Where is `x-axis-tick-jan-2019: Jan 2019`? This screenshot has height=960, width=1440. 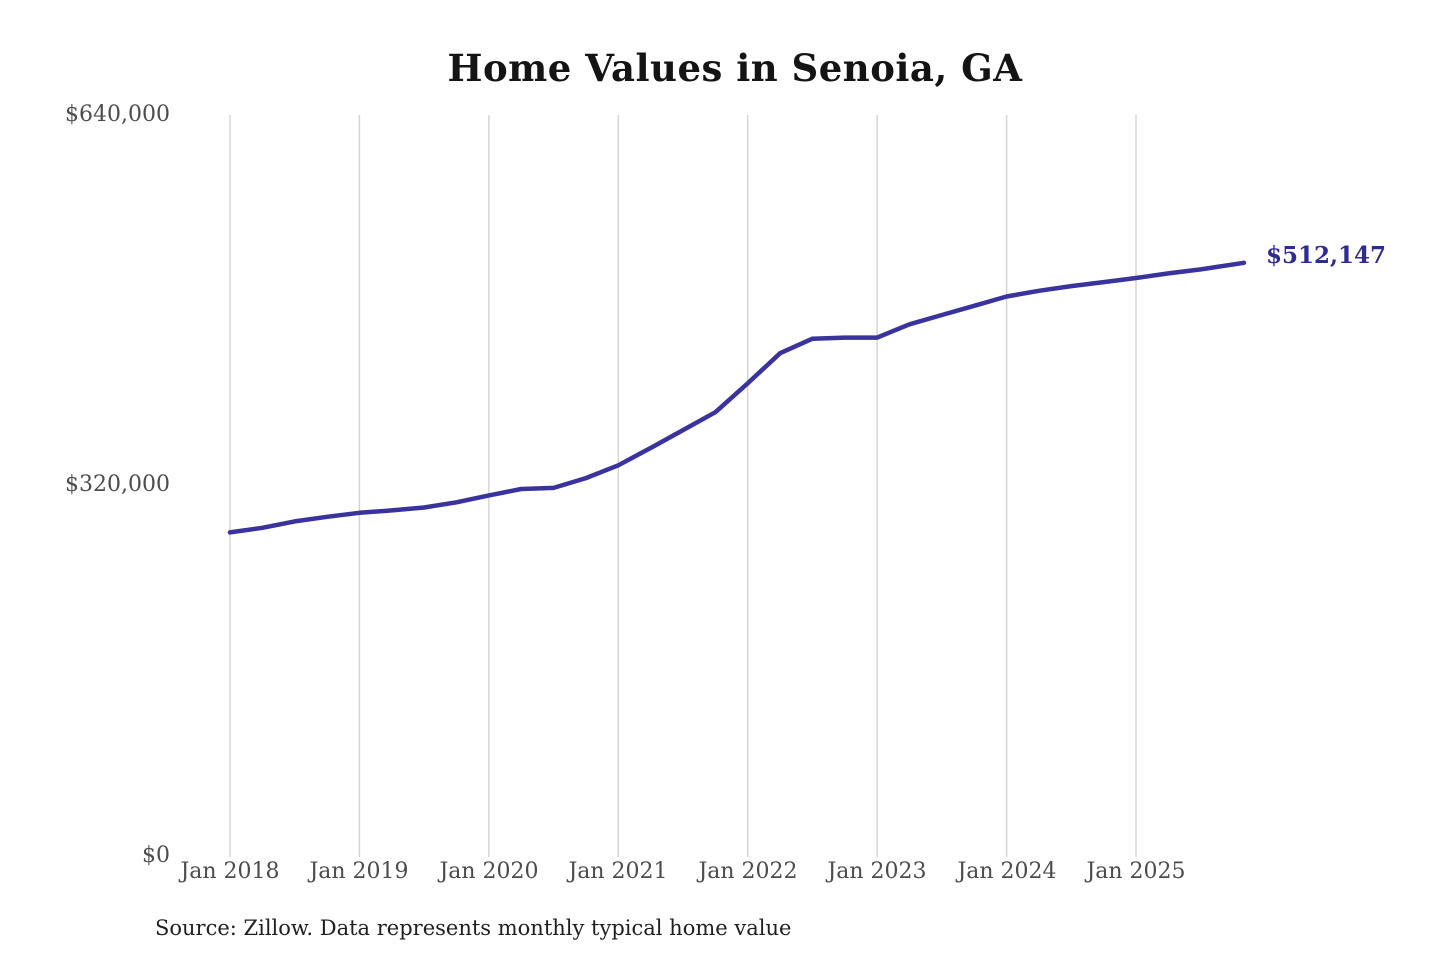 x-axis-tick-jan-2019: Jan 2019 is located at coordinates (359, 871).